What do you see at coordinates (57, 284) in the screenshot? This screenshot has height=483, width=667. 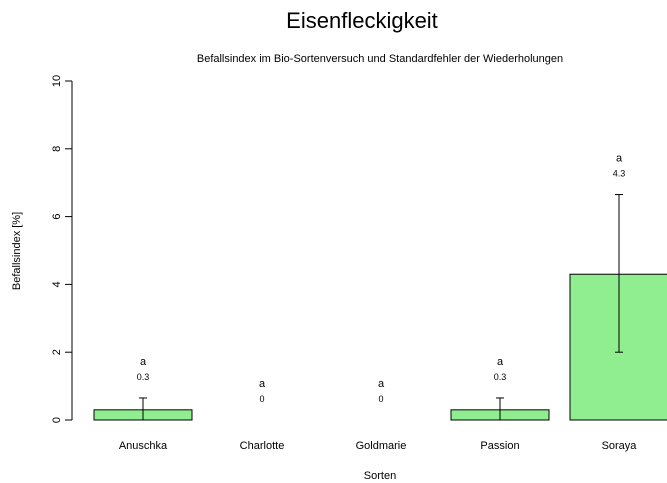 I see `y-tick-label: 4` at bounding box center [57, 284].